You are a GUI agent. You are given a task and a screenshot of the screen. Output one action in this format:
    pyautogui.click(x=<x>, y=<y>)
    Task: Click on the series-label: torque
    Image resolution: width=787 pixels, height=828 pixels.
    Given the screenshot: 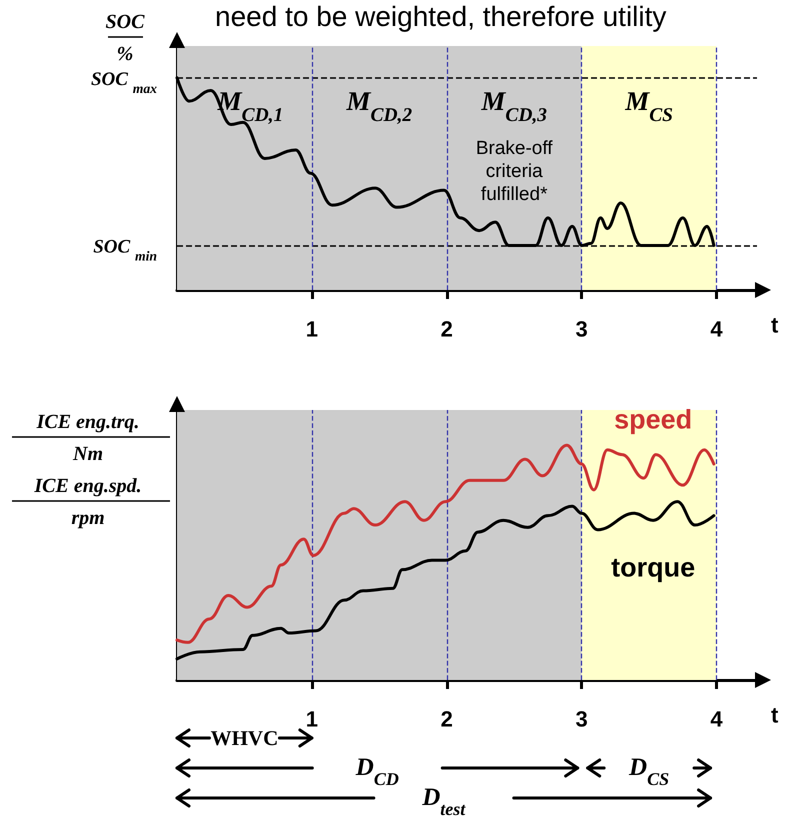 What is the action you would take?
    pyautogui.click(x=653, y=567)
    